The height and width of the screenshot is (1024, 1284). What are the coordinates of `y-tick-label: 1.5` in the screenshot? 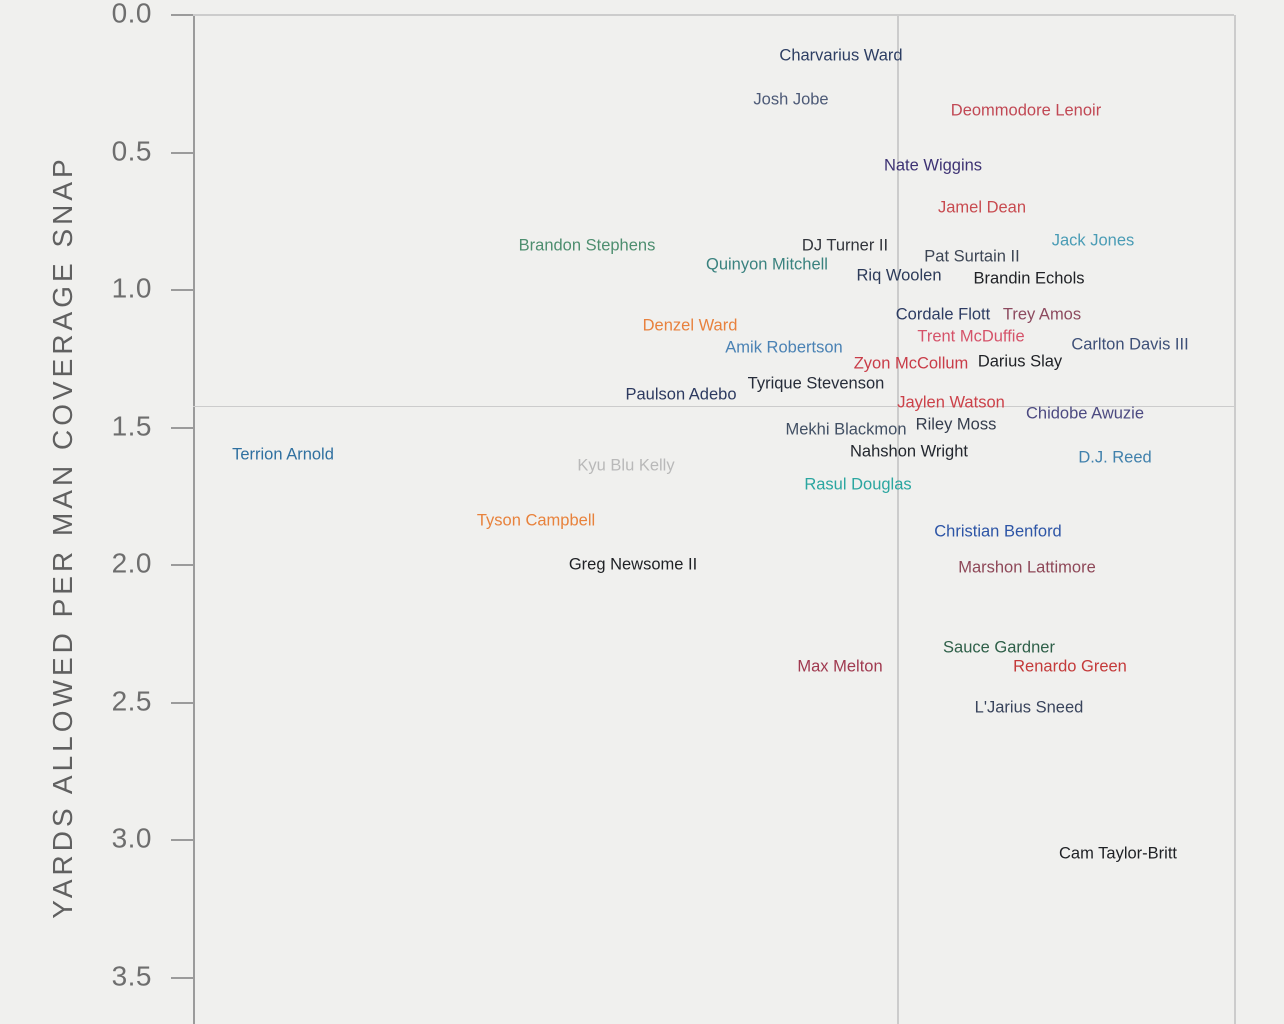 It's located at (131, 426).